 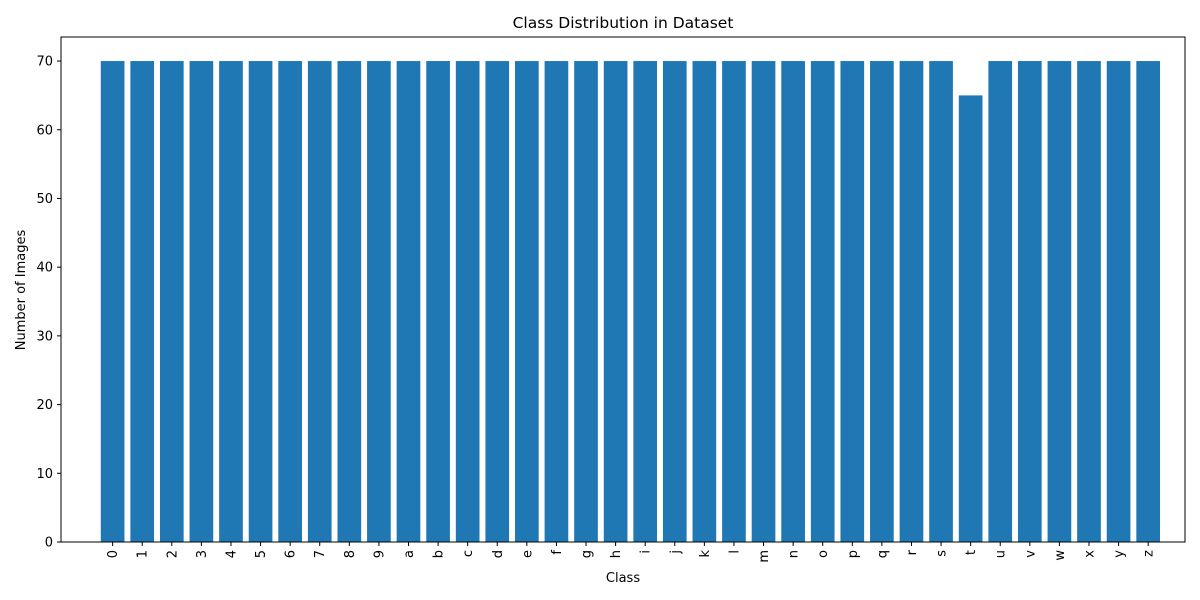 I want to click on x-tick-label-t: t, so click(x=971, y=552).